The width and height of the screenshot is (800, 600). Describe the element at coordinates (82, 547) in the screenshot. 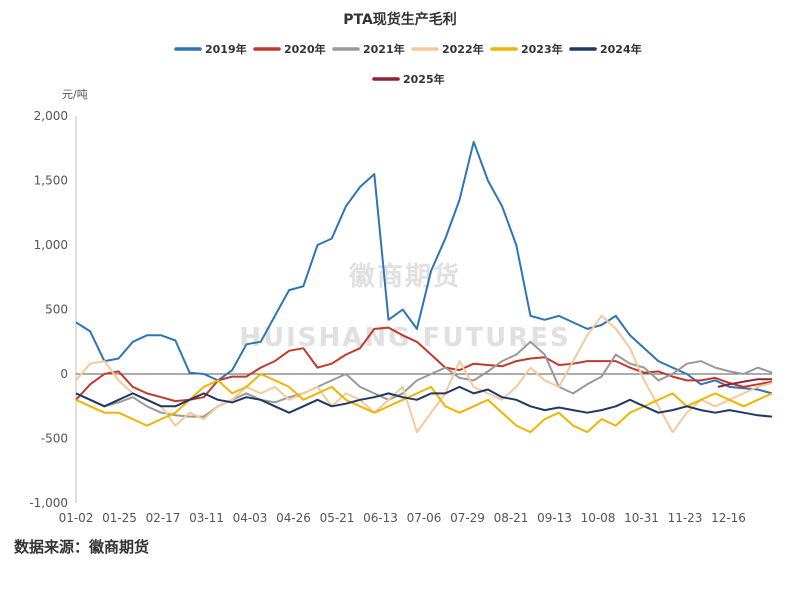

I see `source-note: 数据来源：徽商期货` at that location.